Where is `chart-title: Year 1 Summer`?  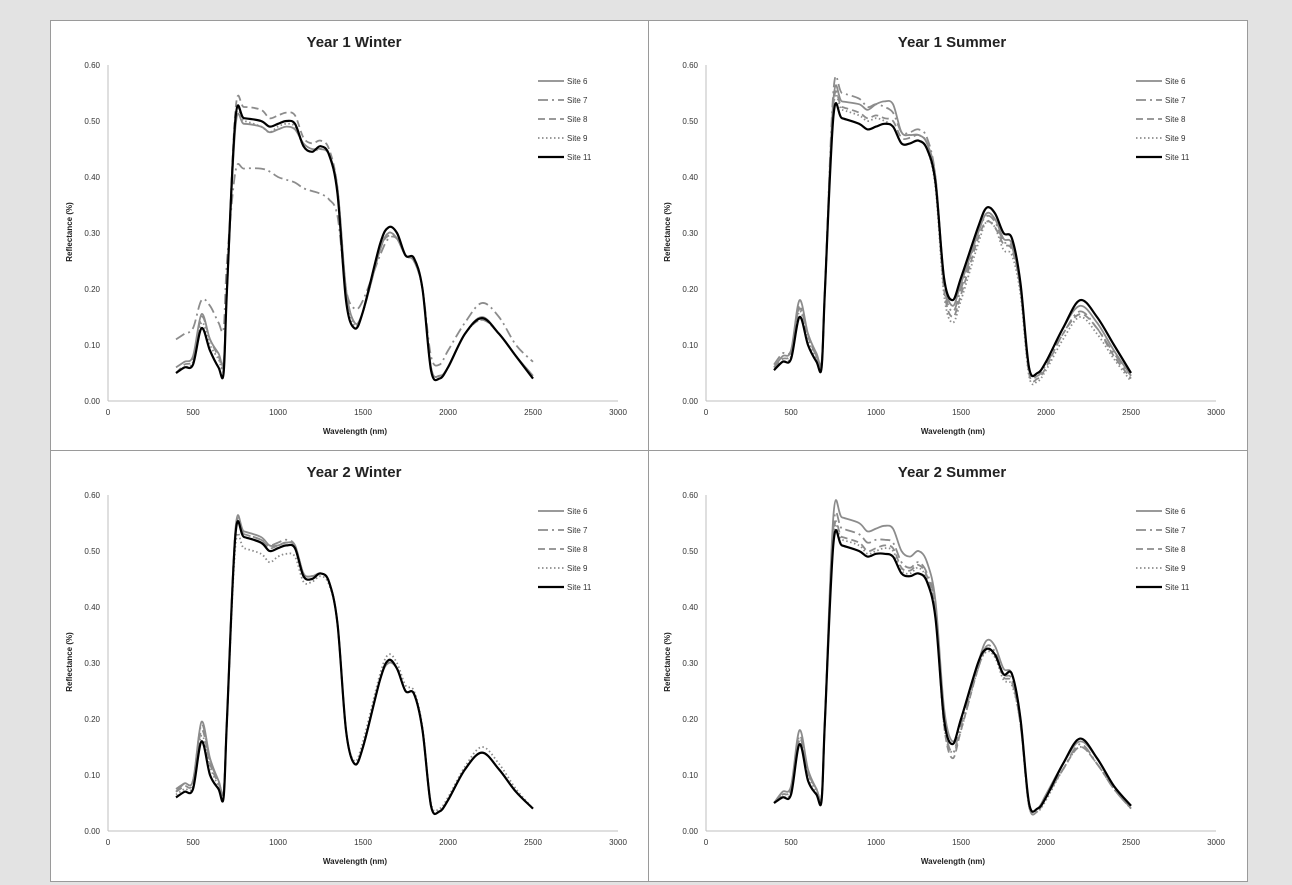
chart-title: Year 1 Summer is located at coordinates (952, 42).